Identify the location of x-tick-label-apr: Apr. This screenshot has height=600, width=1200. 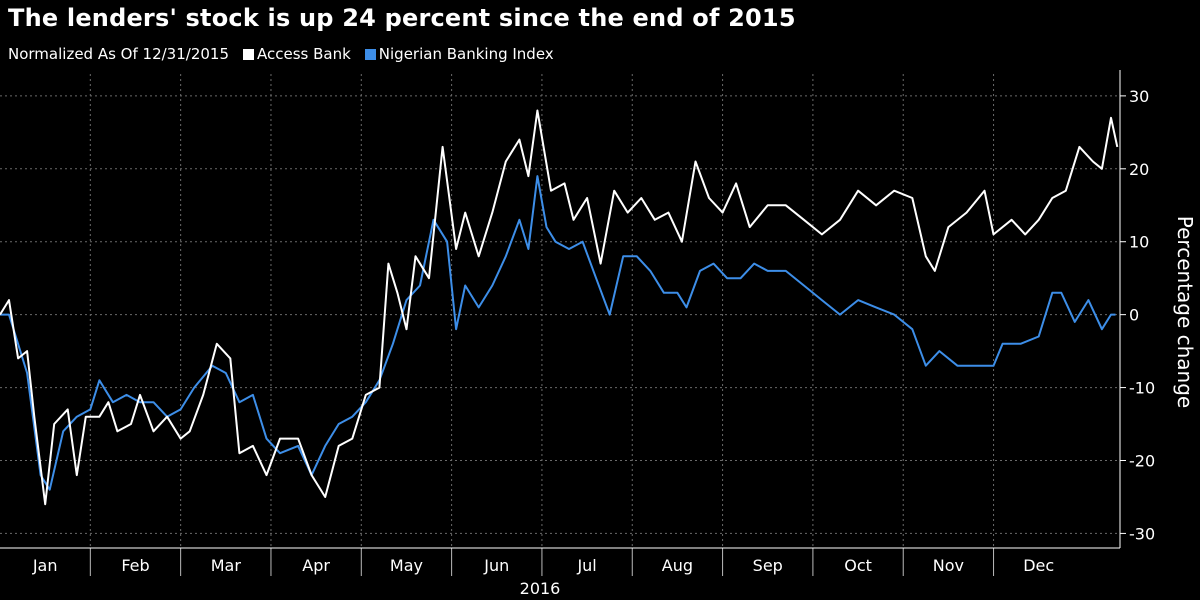
(316, 565).